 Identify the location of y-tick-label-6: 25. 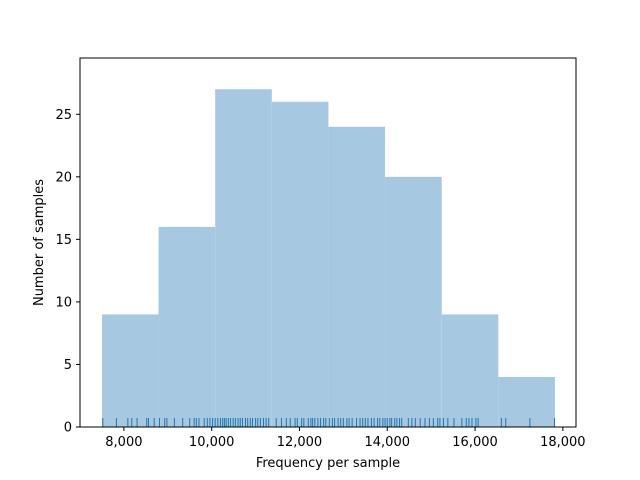
(63, 115).